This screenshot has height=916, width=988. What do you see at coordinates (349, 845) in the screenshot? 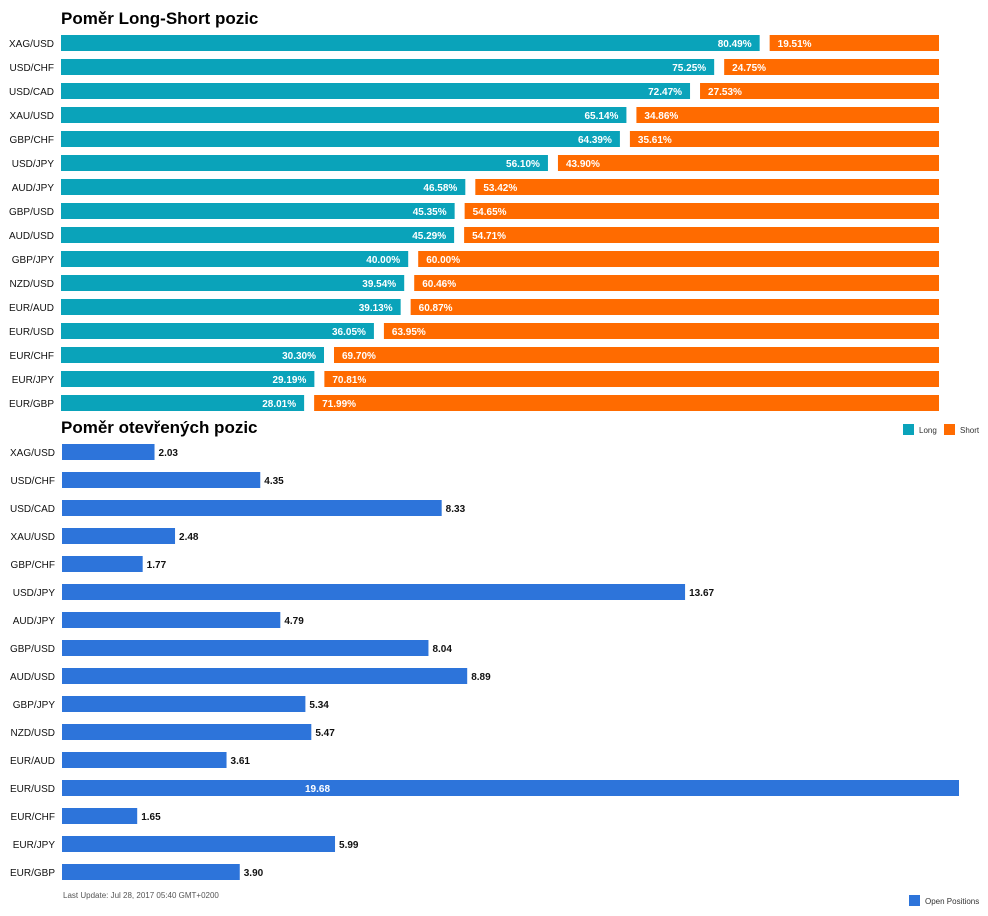
I see `open-positions-value-label: 5.99` at bounding box center [349, 845].